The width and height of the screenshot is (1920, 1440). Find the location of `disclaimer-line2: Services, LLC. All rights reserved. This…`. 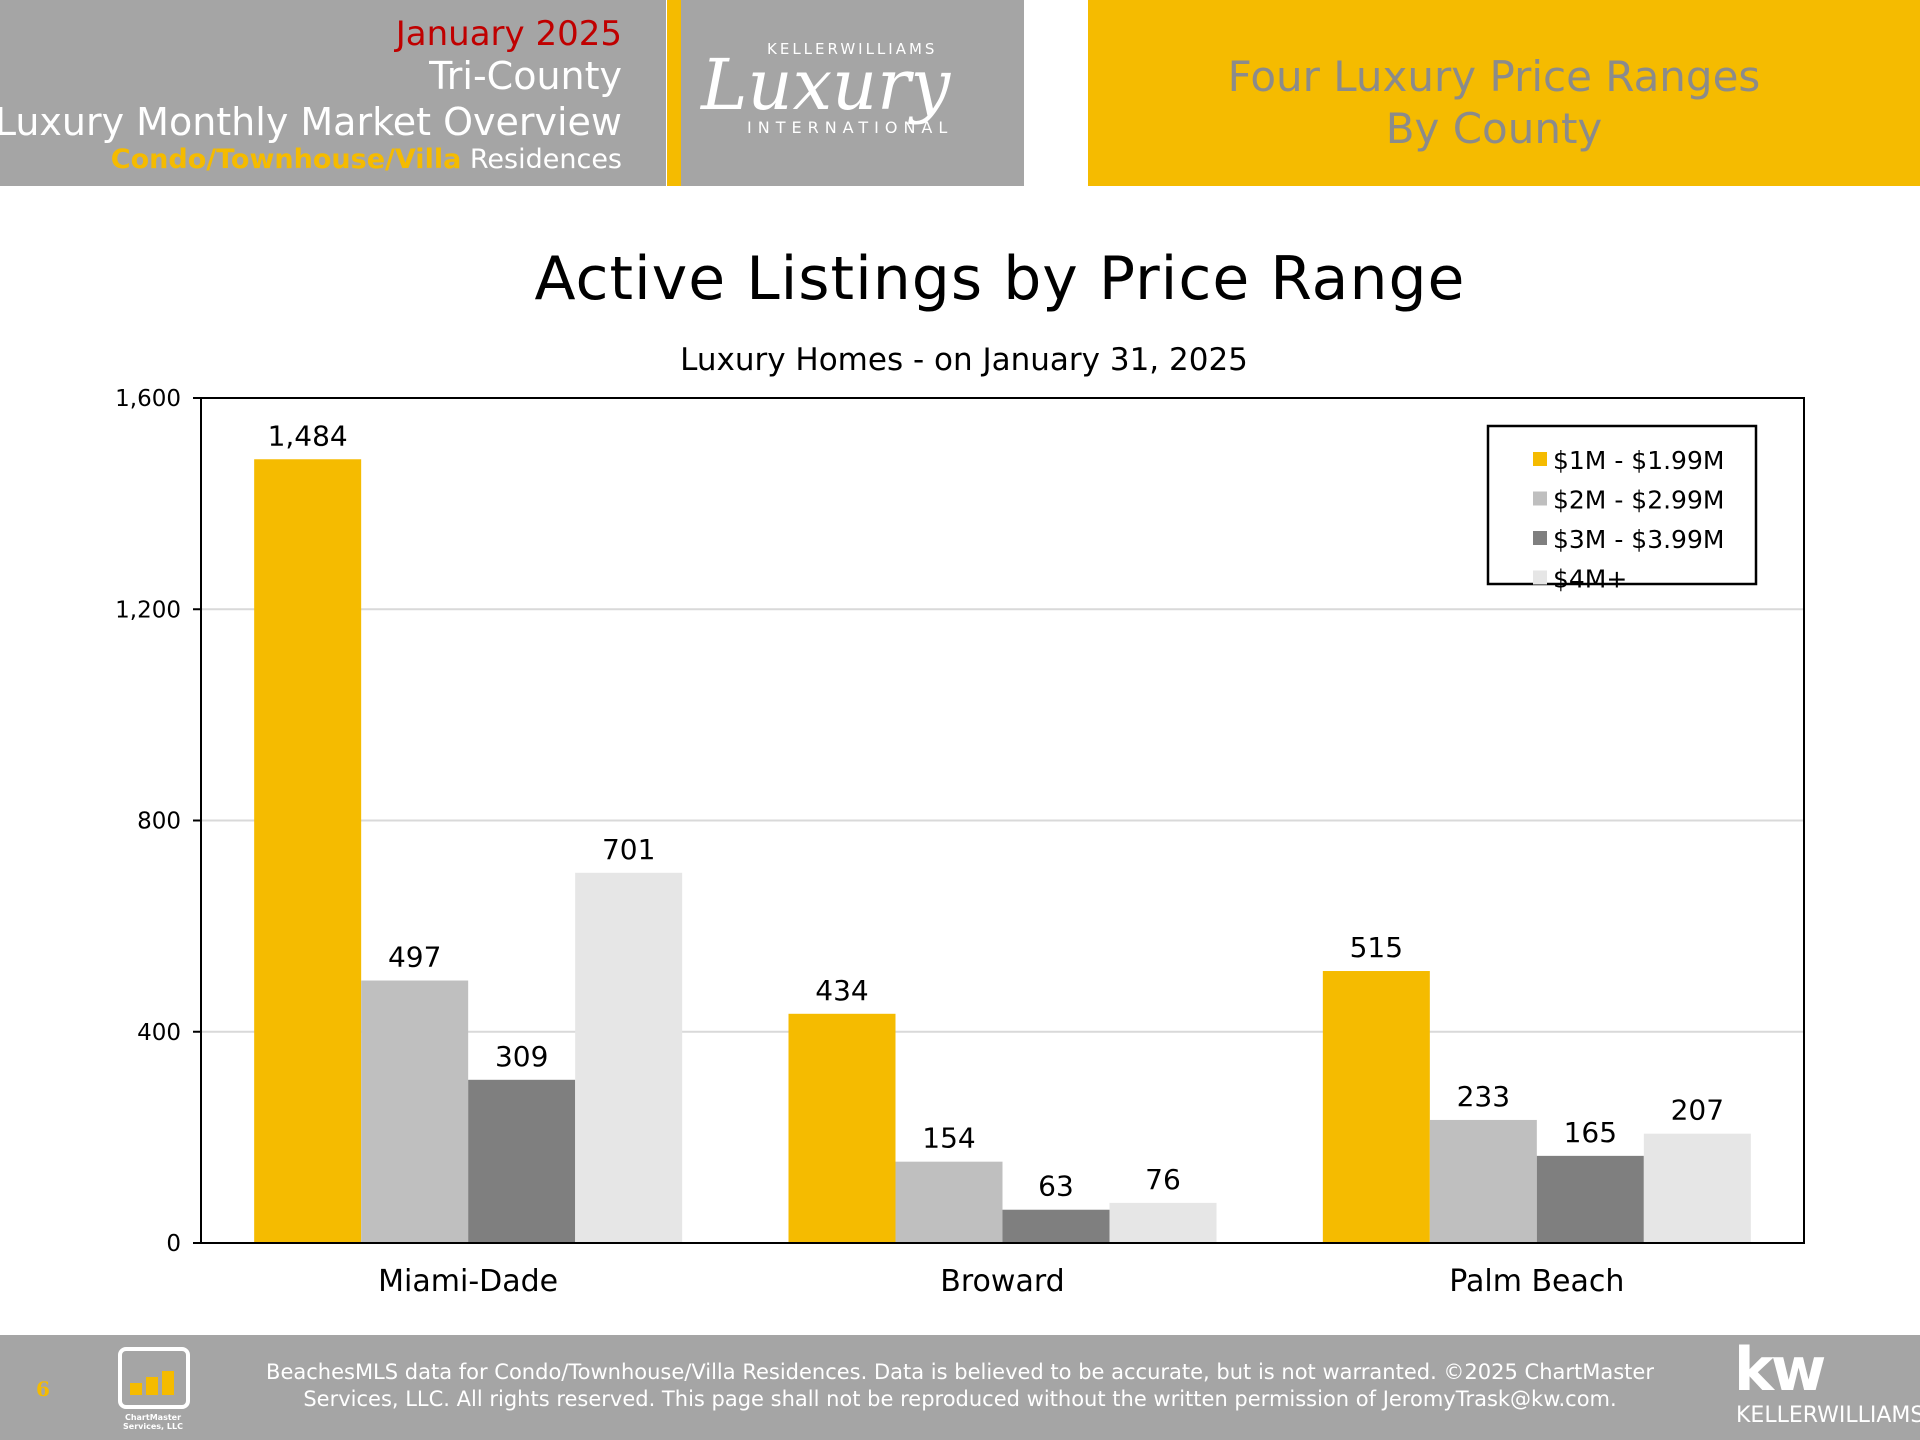

disclaimer-line2: Services, LLC. All rights reserved. This… is located at coordinates (960, 1399).